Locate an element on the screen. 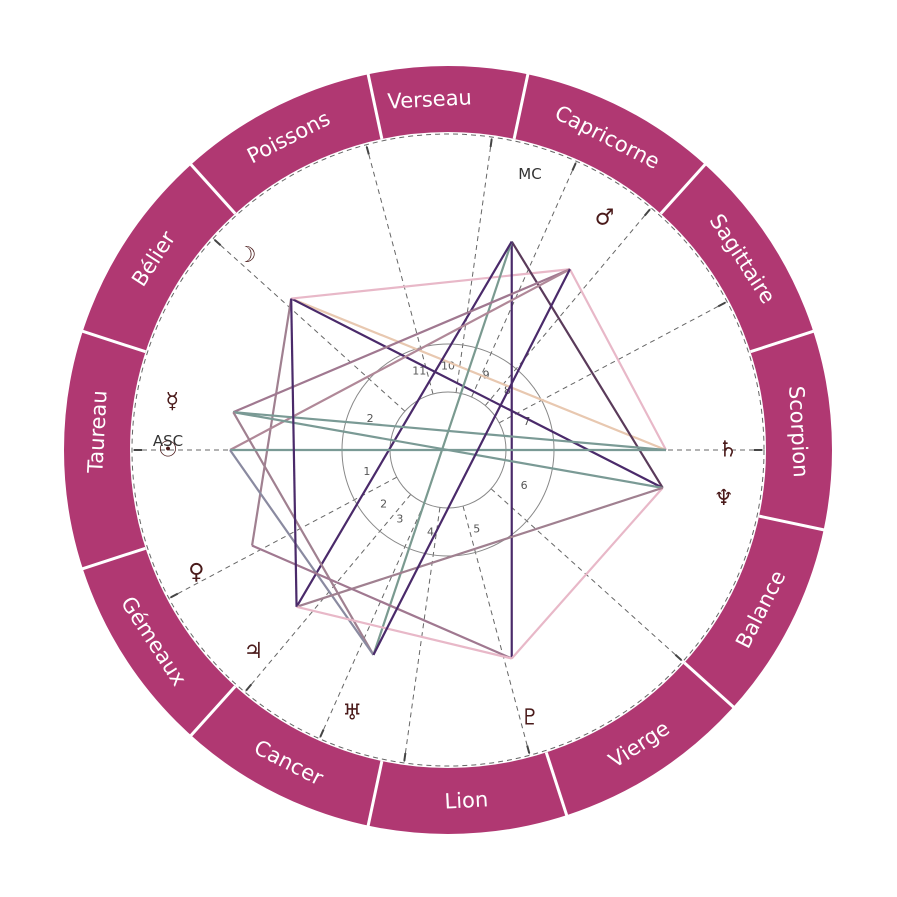 The image size is (897, 897). sign-label-3: Scorpion is located at coordinates (798, 431).